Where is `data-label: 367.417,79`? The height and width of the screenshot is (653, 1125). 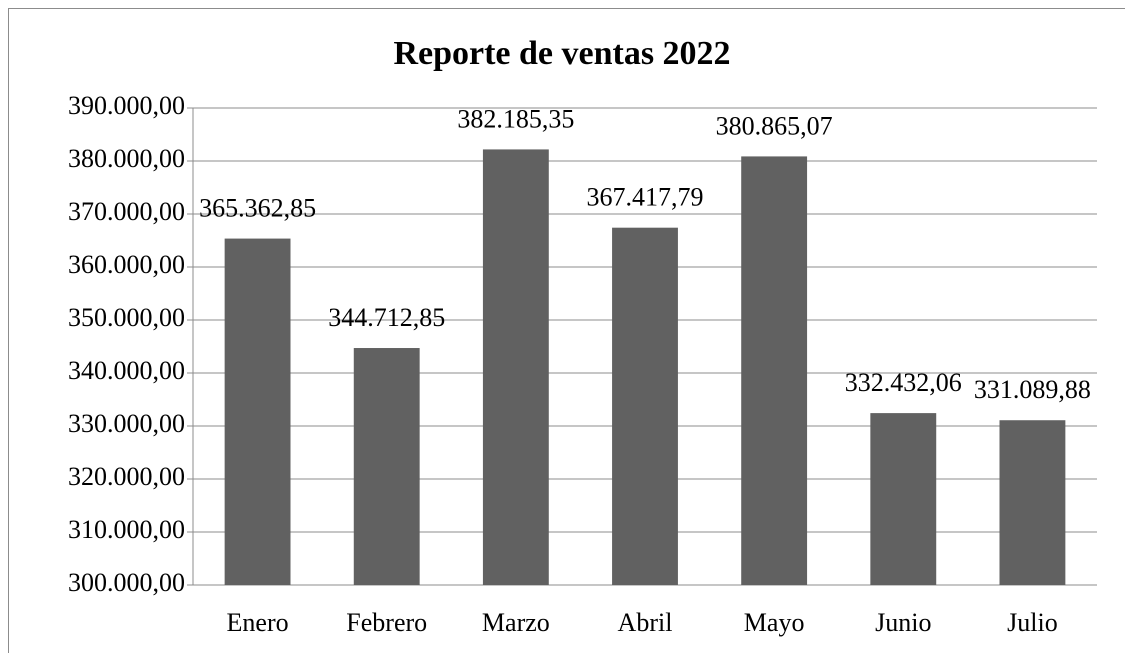 data-label: 367.417,79 is located at coordinates (645, 197).